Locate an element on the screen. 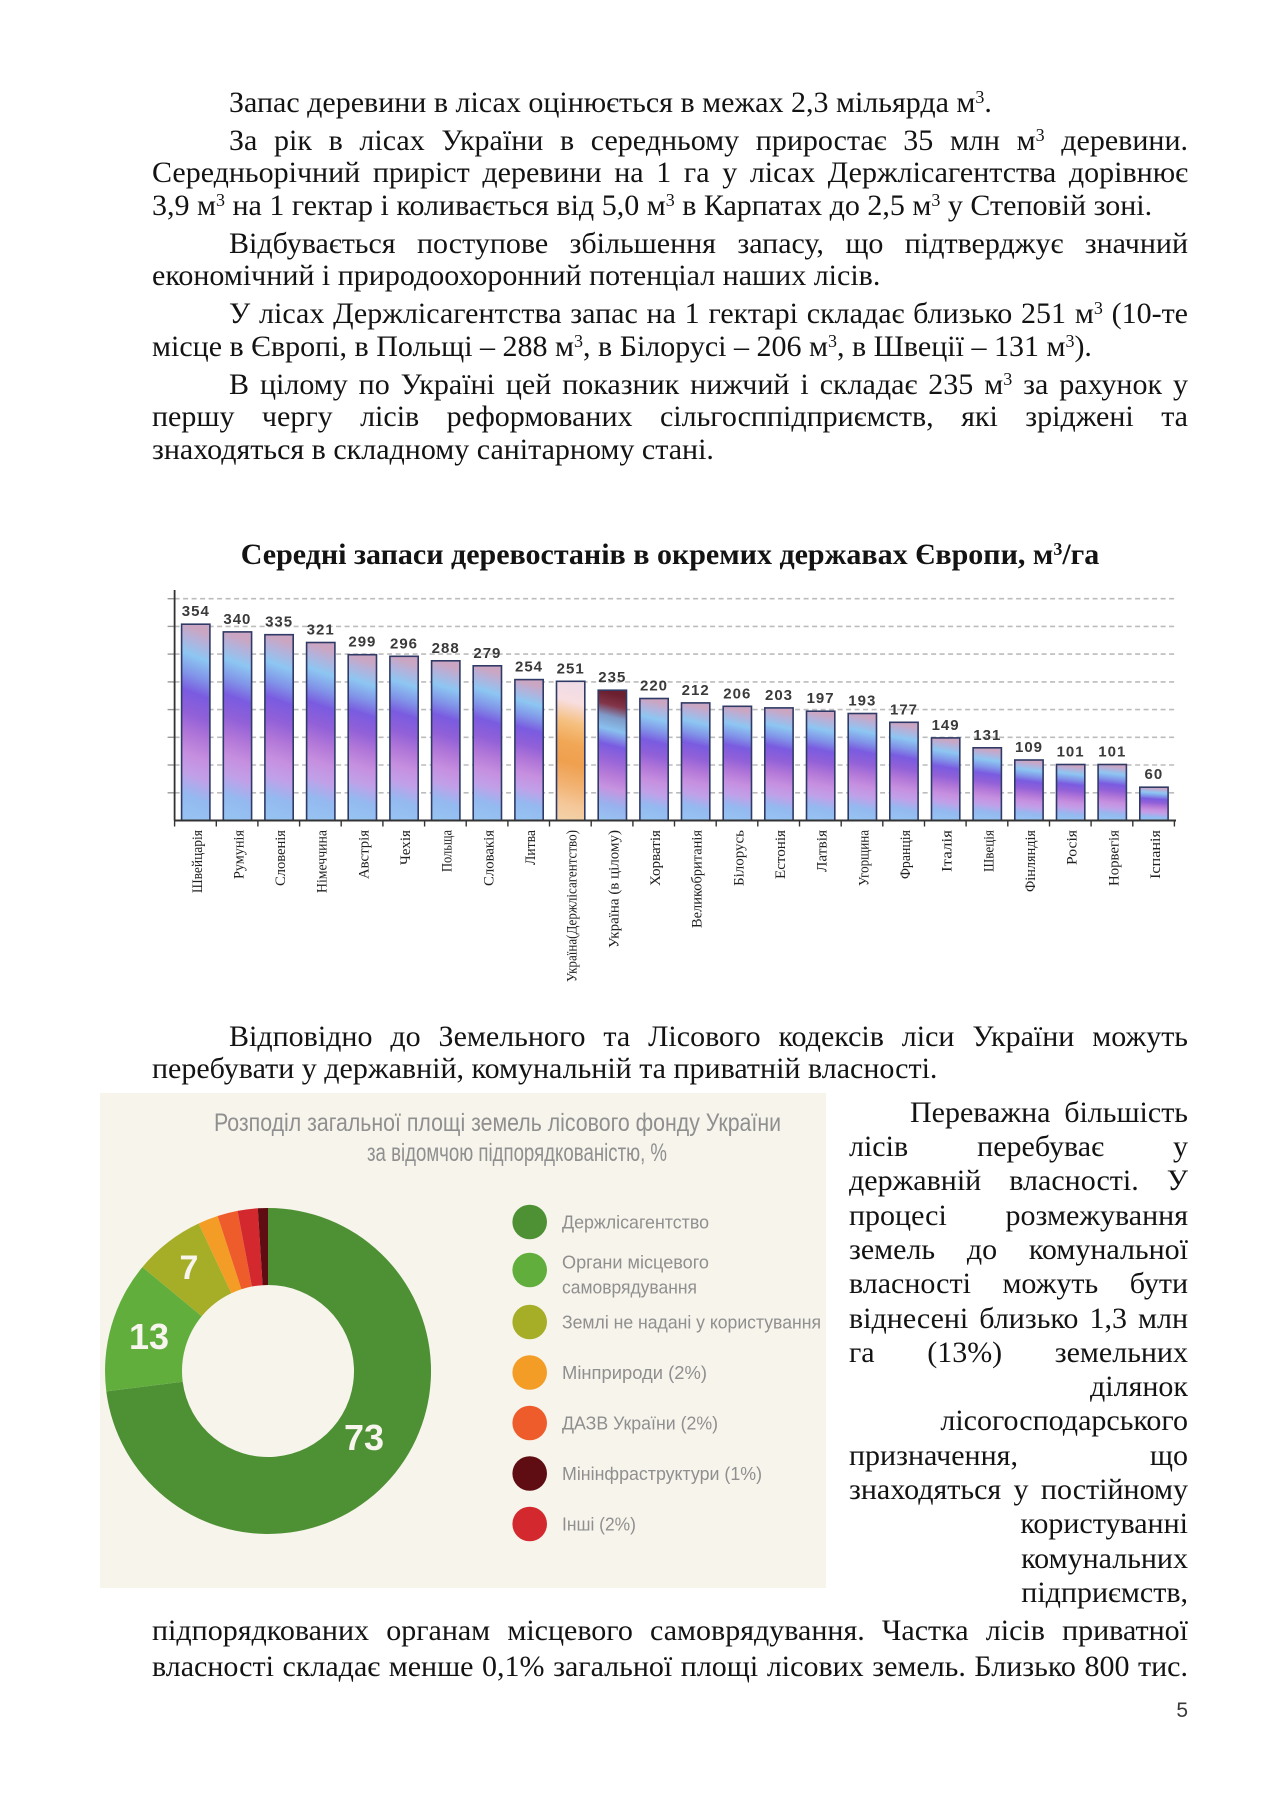 The width and height of the screenshot is (1280, 1810). svg-text: Румунія is located at coordinates (239, 854).